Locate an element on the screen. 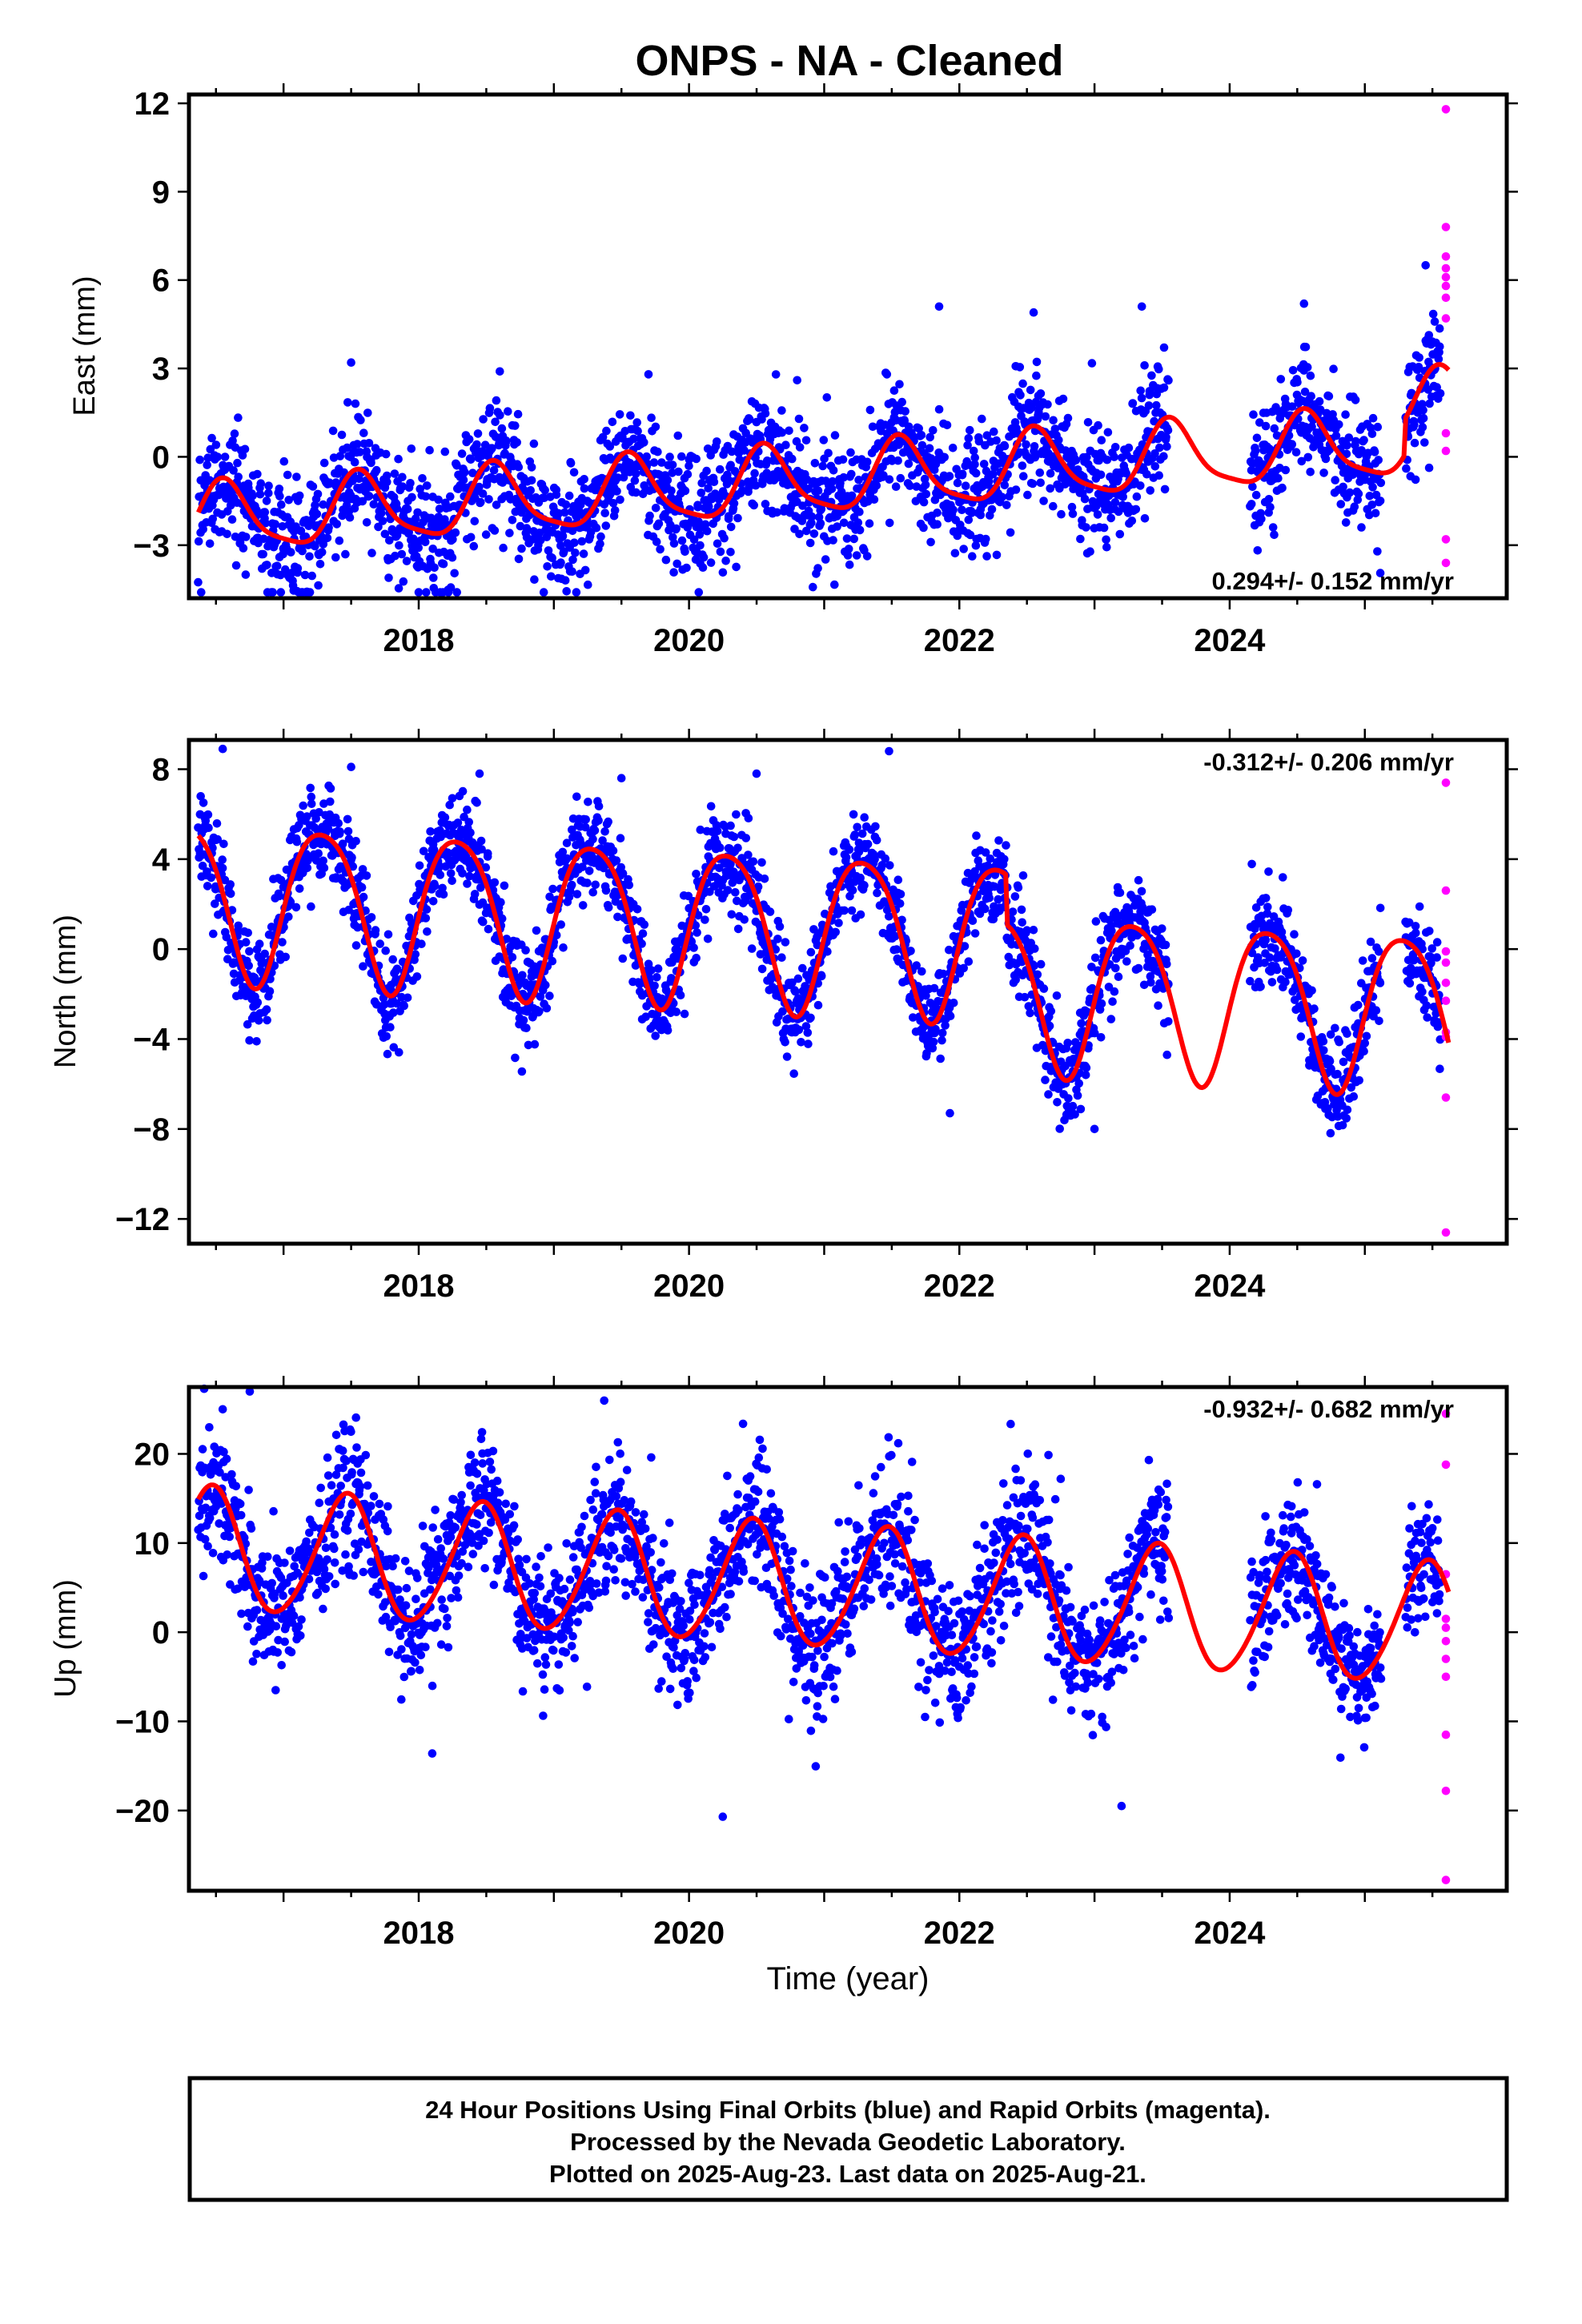 This screenshot has width=1582, height=2324. east-final-outlier-point is located at coordinates (1141, 307).